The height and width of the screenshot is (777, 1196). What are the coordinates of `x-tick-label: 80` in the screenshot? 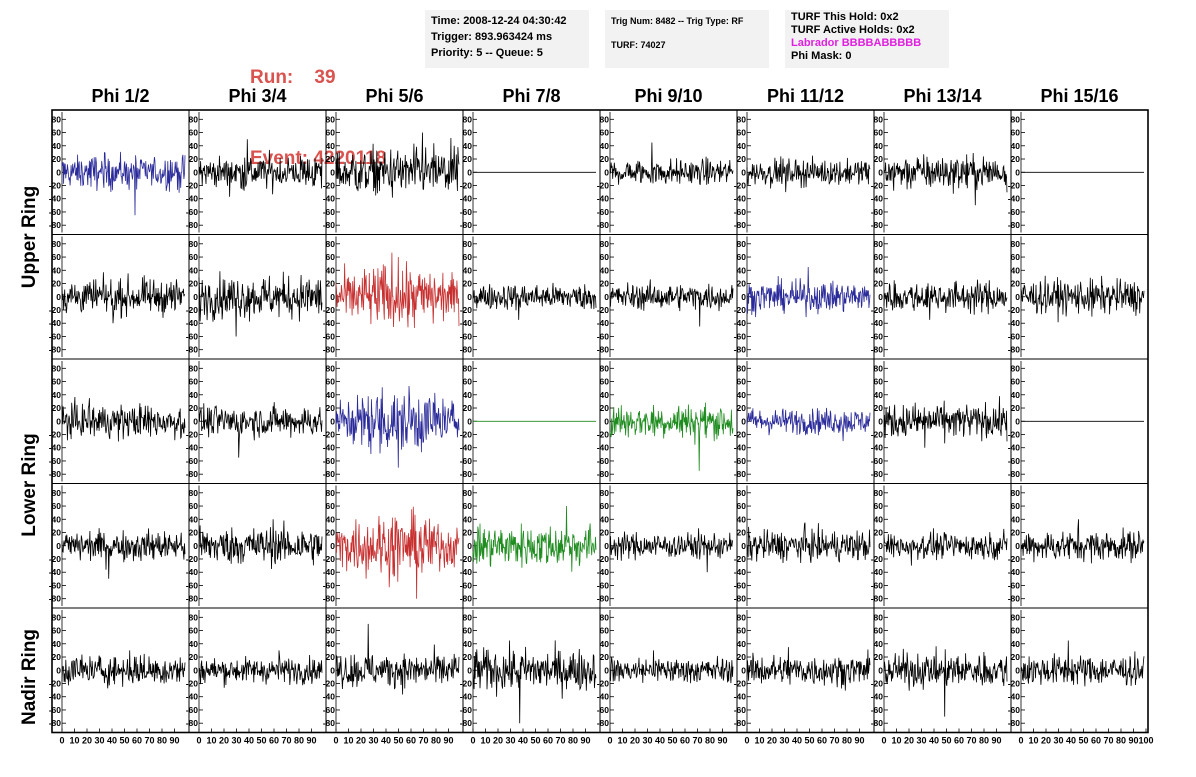 It's located at (436, 741).